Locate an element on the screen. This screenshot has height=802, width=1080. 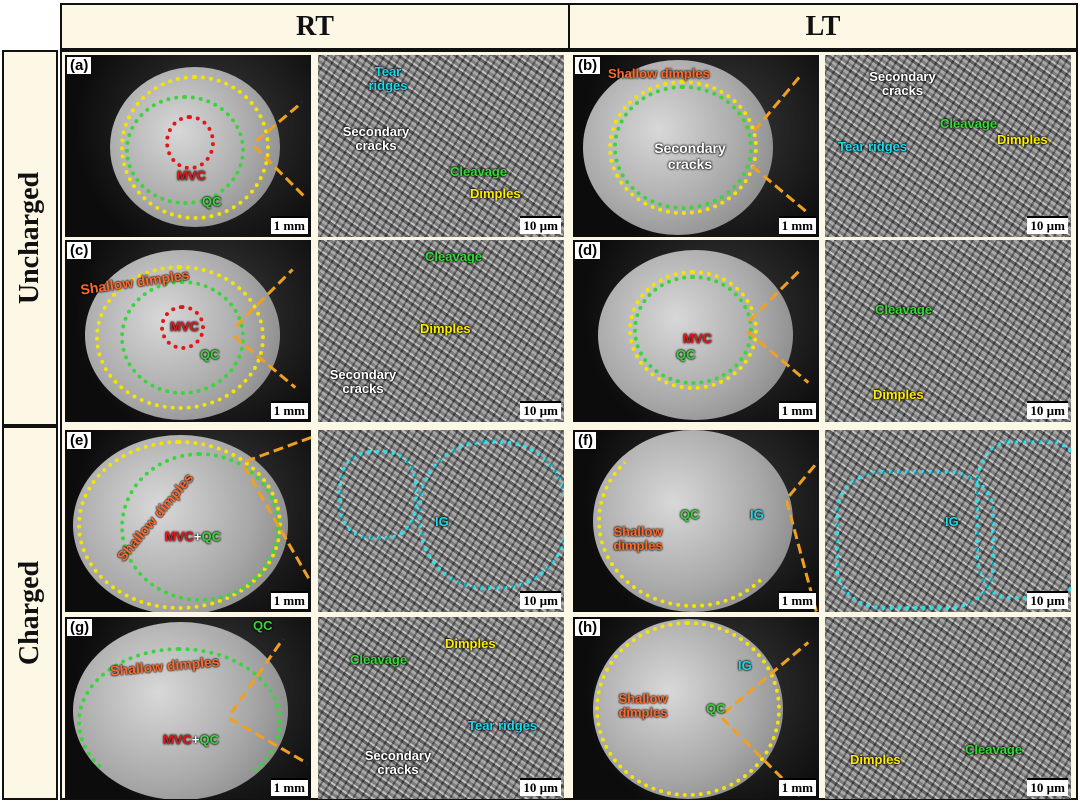
row-header-charged: Charged is located at coordinates (30, 613).